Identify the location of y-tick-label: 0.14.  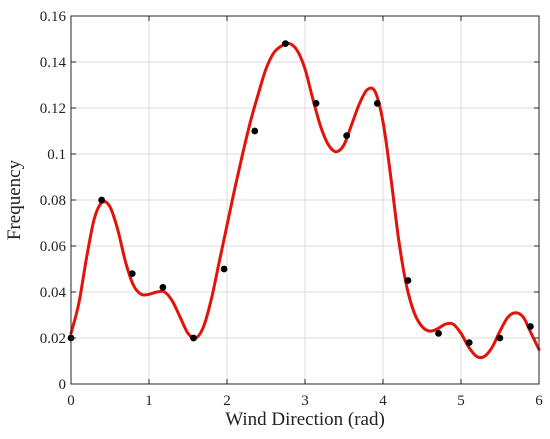
(53, 63).